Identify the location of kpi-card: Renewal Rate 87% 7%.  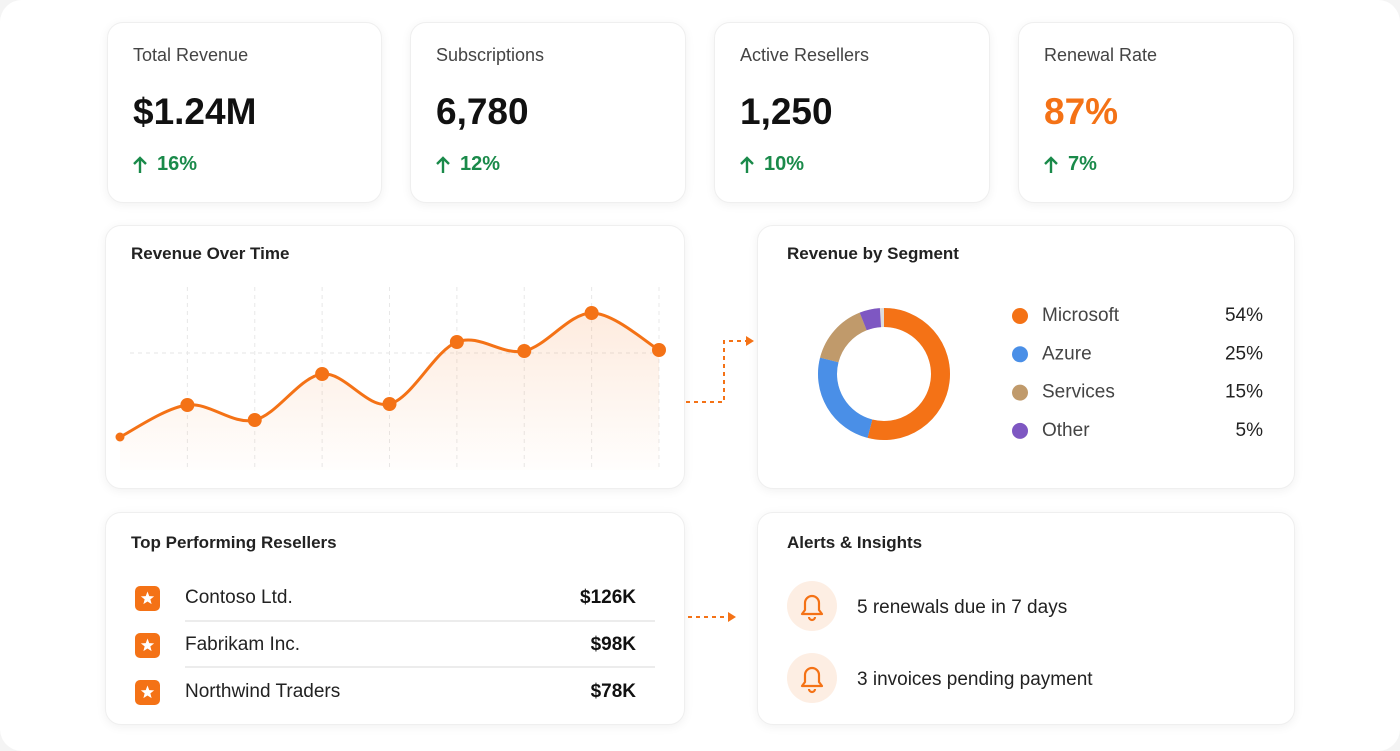
(1156, 112).